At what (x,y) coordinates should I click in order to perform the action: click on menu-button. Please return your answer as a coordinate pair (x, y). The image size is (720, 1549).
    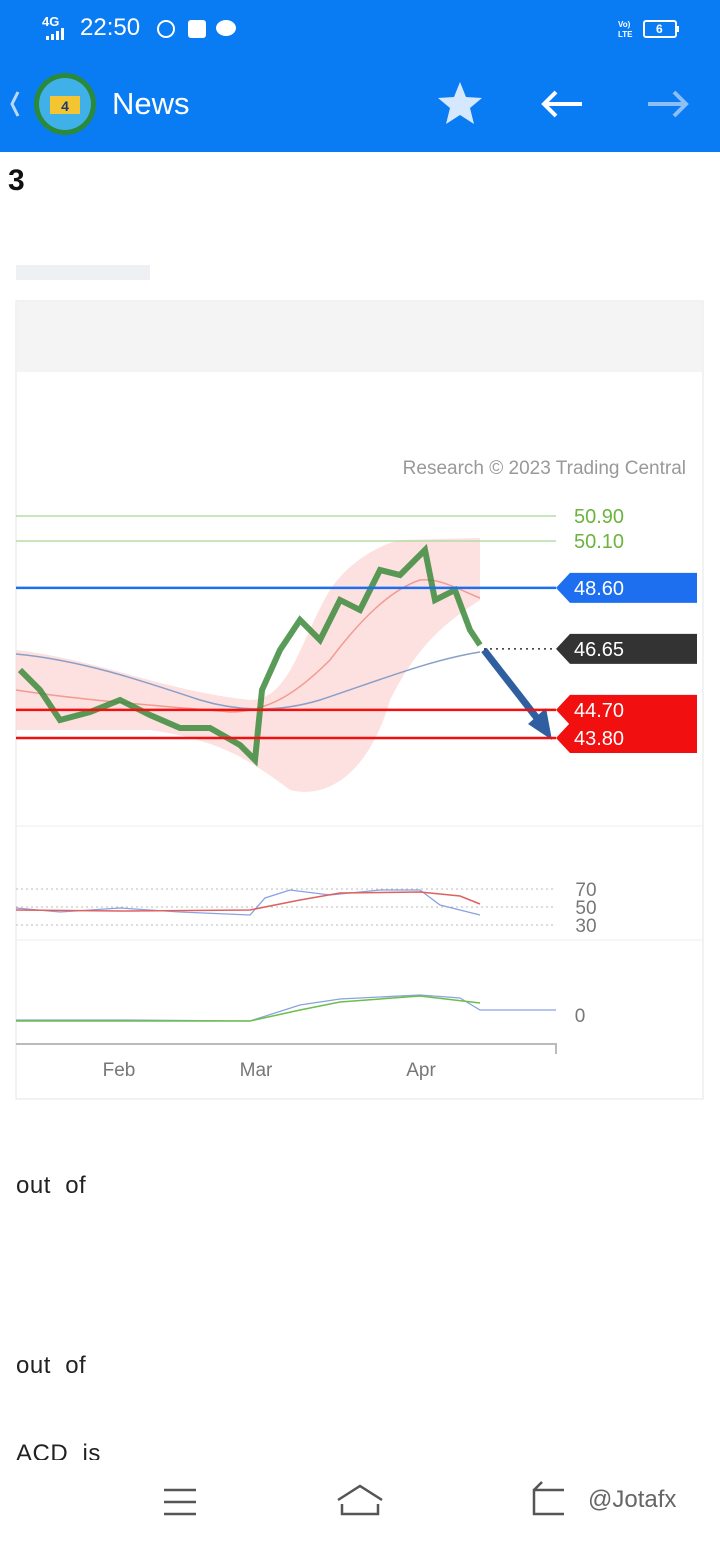
    Looking at the image, I should click on (180, 1502).